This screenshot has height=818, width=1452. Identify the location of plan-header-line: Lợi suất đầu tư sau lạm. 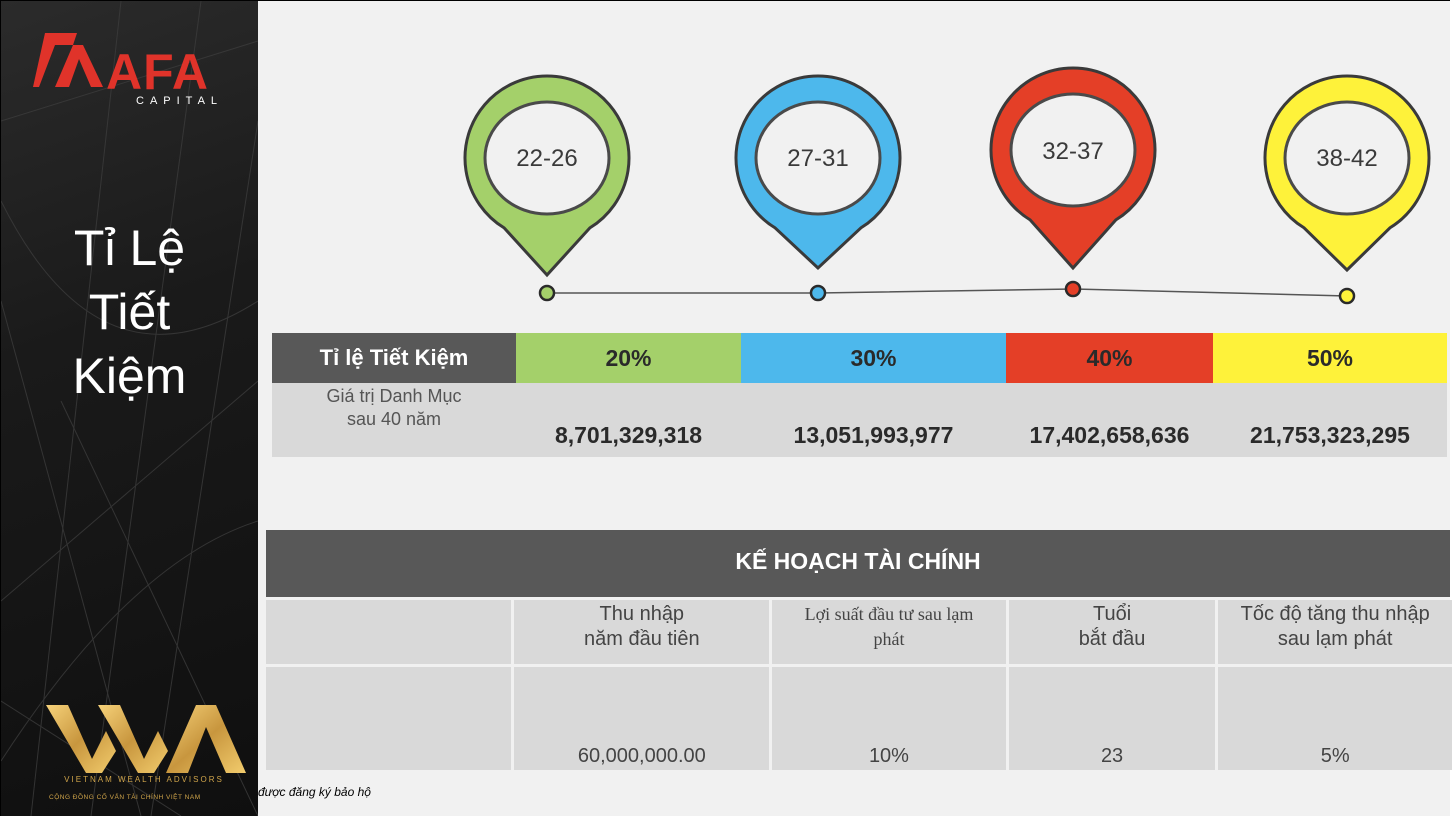
(889, 614).